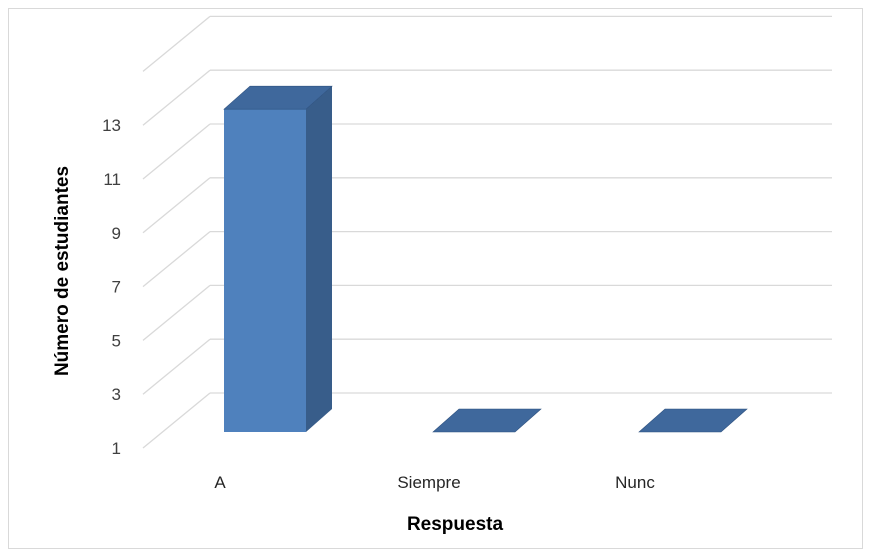 The image size is (873, 560). Describe the element at coordinates (220, 482) in the screenshot. I see `x-tick-label: A` at that location.